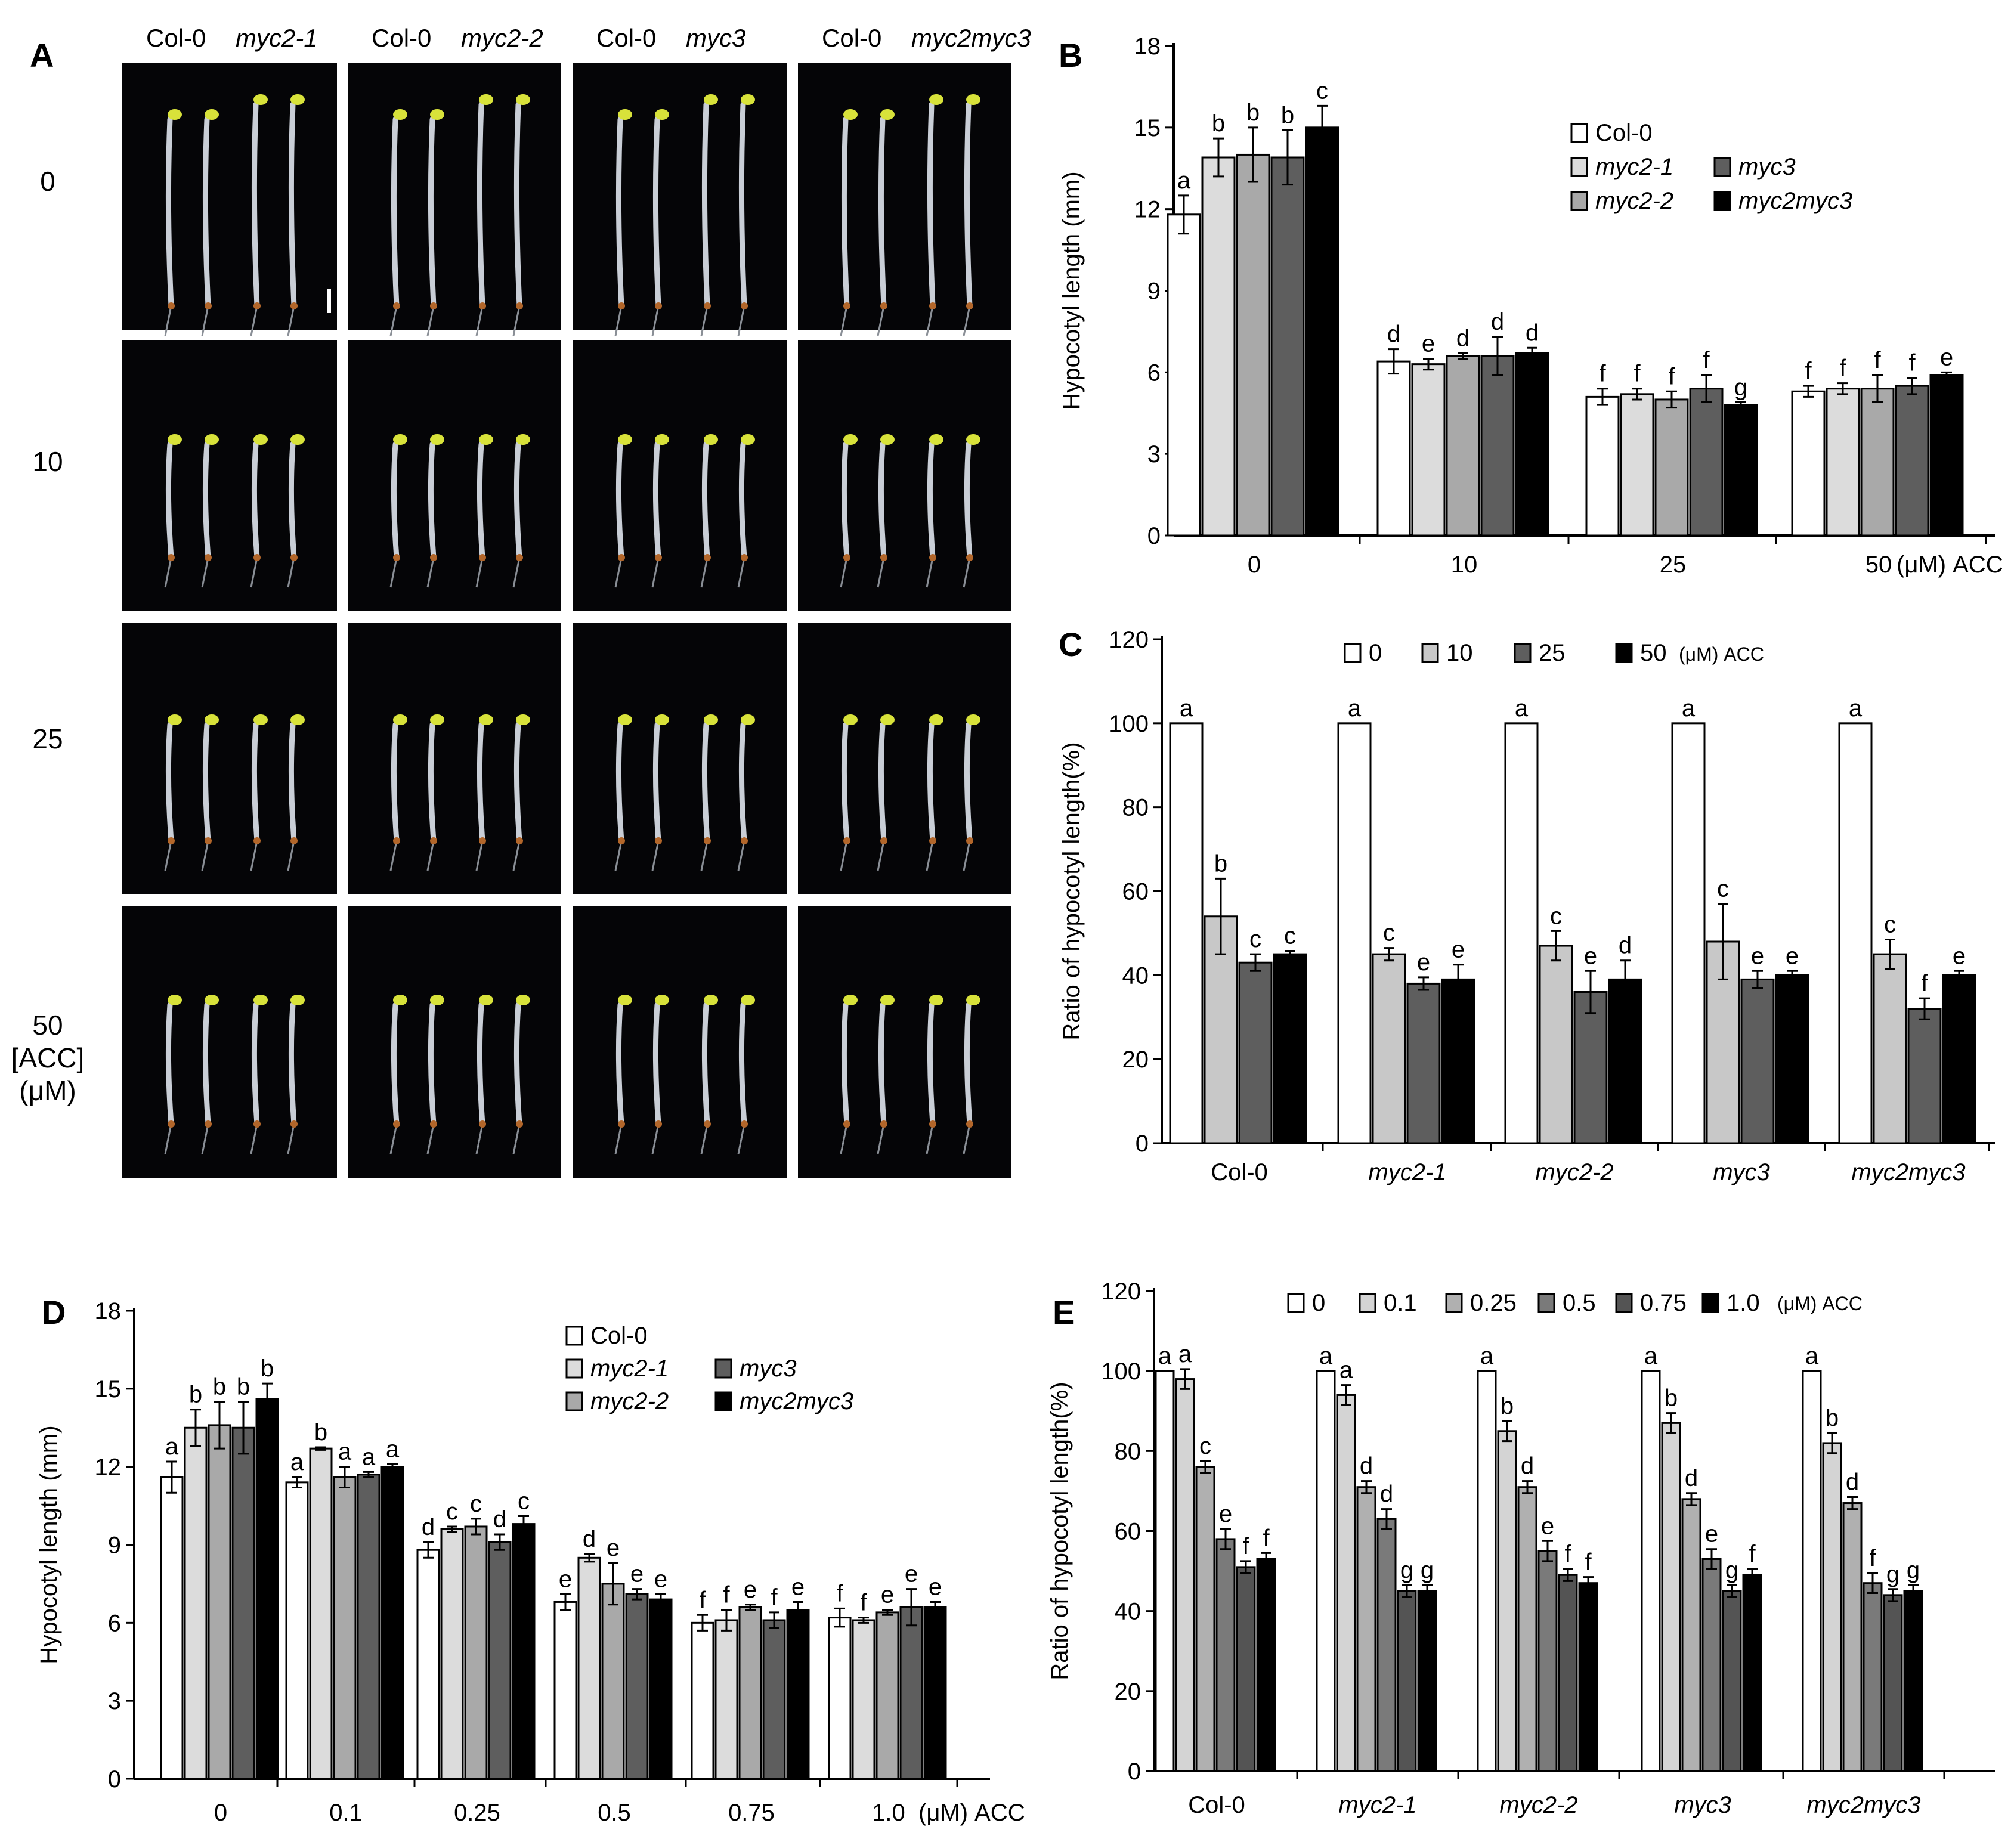 The image size is (2014, 1848). I want to click on significance-letter: d, so click(1367, 1466).